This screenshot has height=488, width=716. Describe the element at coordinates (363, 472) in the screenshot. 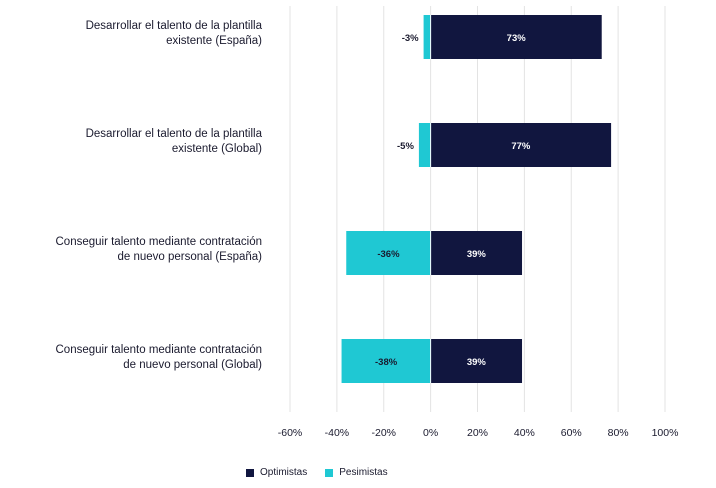

I see `legend-label-pesimistas: Pesimistas` at that location.